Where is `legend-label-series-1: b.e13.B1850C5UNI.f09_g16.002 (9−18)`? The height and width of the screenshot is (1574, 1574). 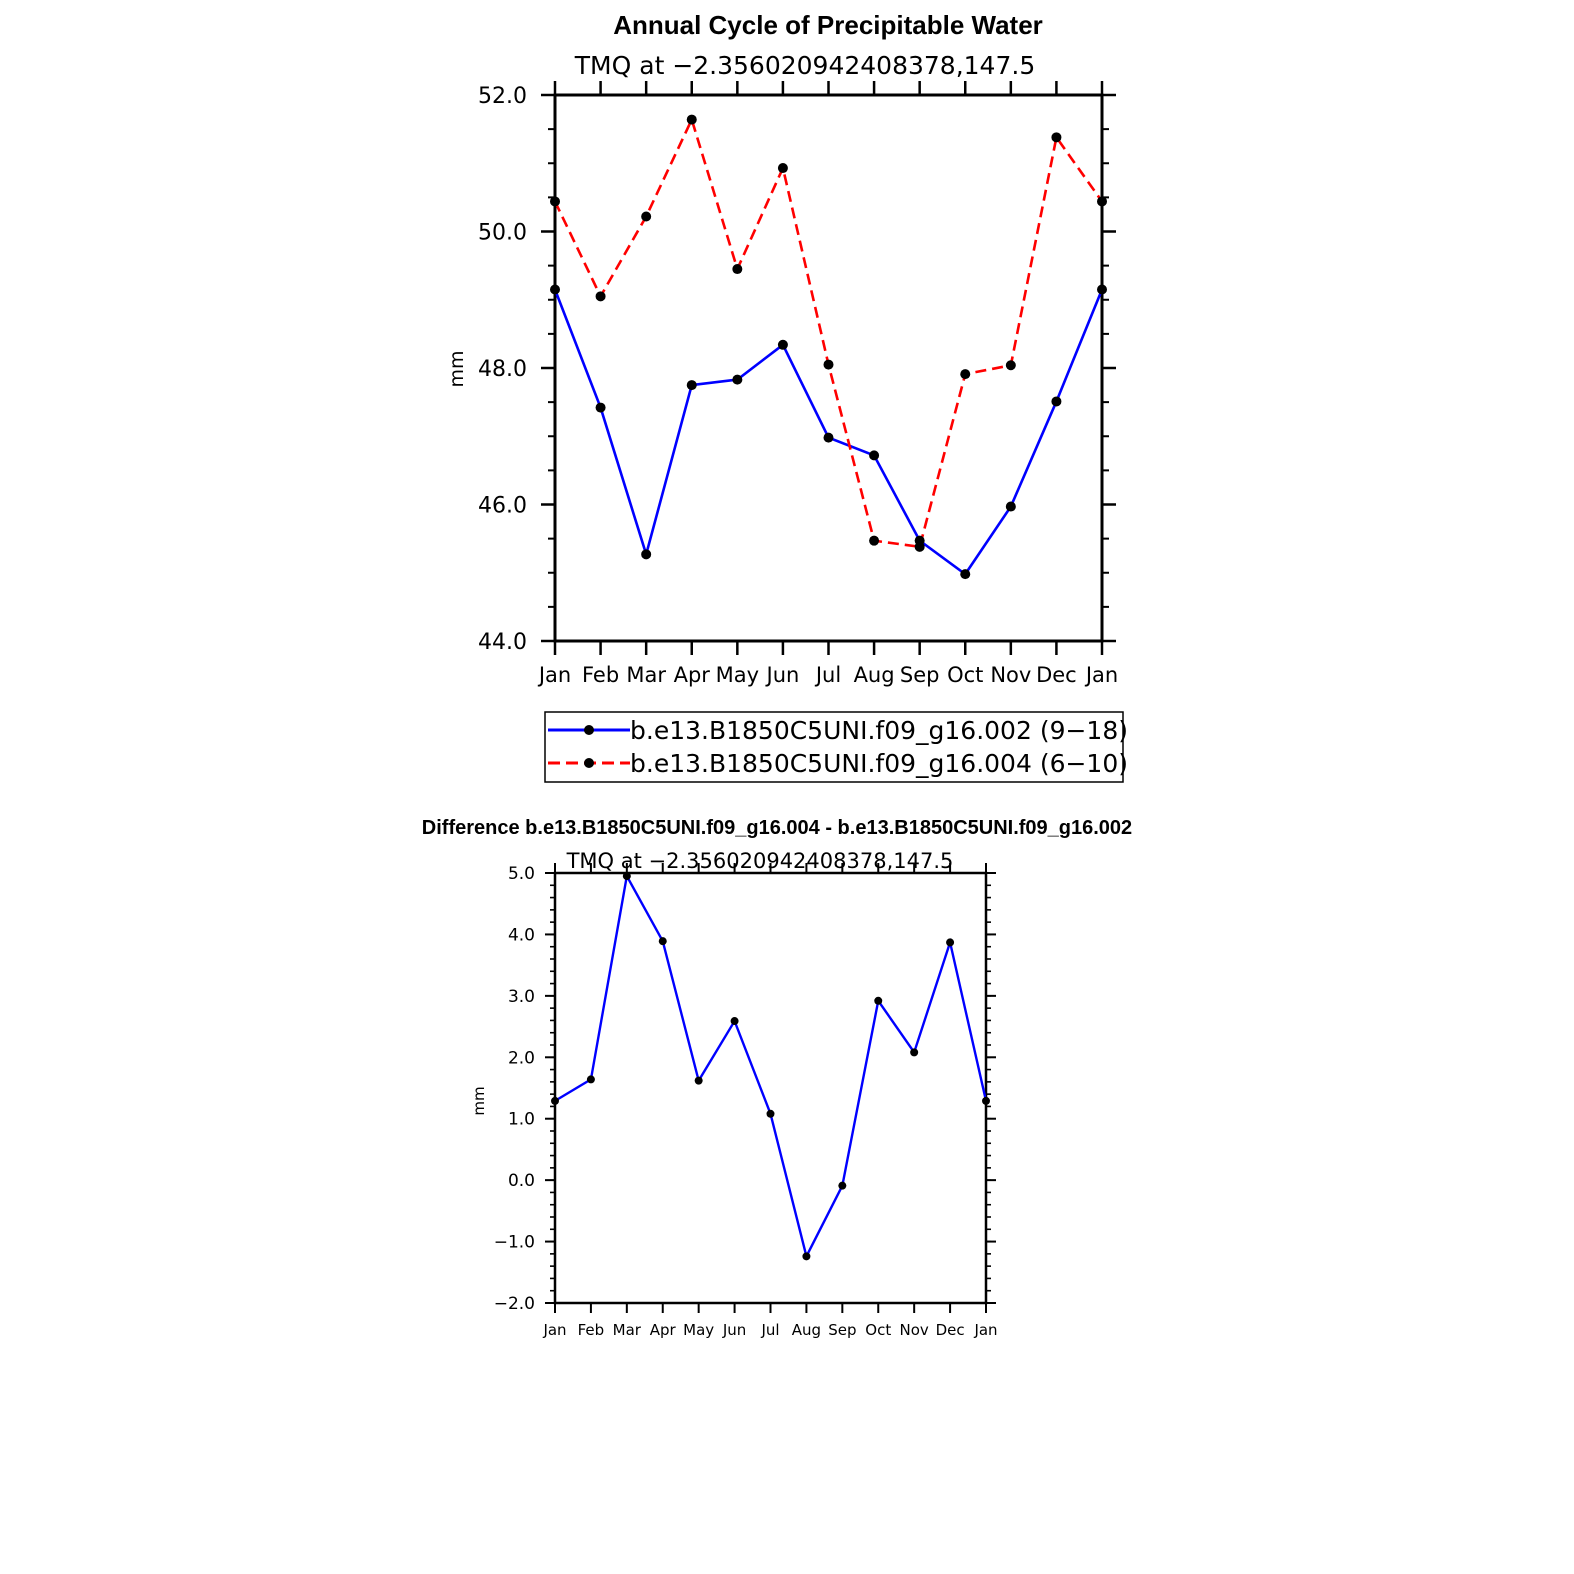 legend-label-series-1: b.e13.B1850C5UNI.f09_g16.002 (9−18) is located at coordinates (879, 730).